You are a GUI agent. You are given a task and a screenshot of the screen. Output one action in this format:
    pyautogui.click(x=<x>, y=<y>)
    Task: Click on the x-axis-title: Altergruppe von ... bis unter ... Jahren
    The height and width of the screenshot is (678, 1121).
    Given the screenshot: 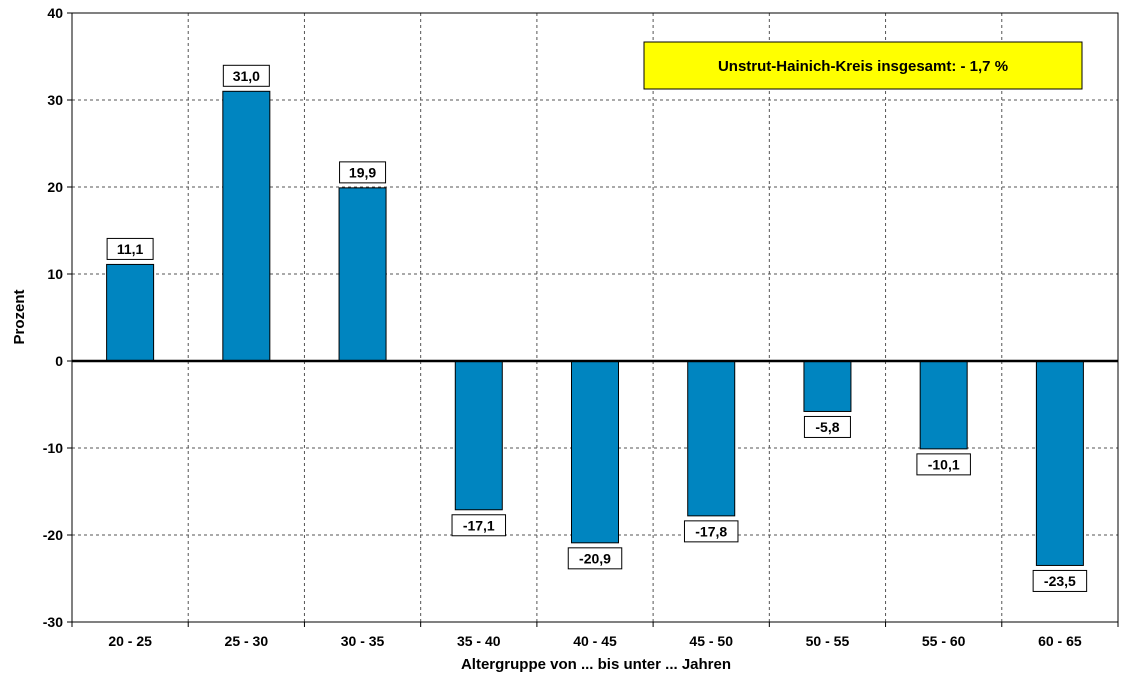 What is the action you would take?
    pyautogui.click(x=596, y=664)
    